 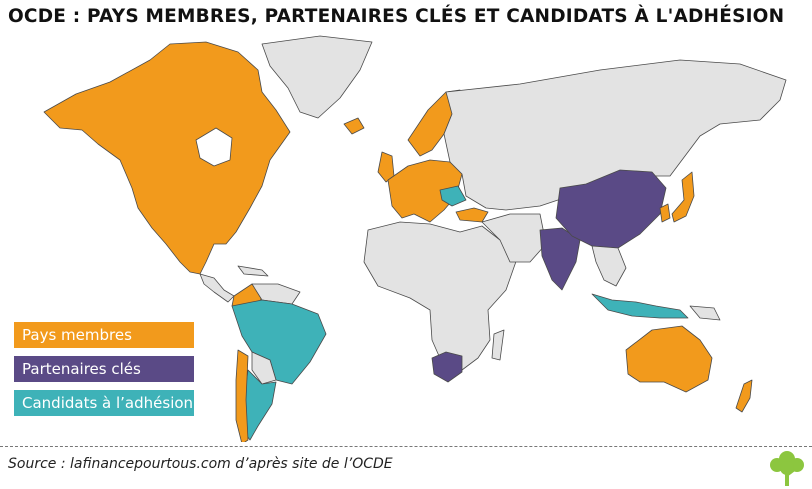 What do you see at coordinates (81, 369) in the screenshot?
I see `legend-partners-label: Partenaires clés` at bounding box center [81, 369].